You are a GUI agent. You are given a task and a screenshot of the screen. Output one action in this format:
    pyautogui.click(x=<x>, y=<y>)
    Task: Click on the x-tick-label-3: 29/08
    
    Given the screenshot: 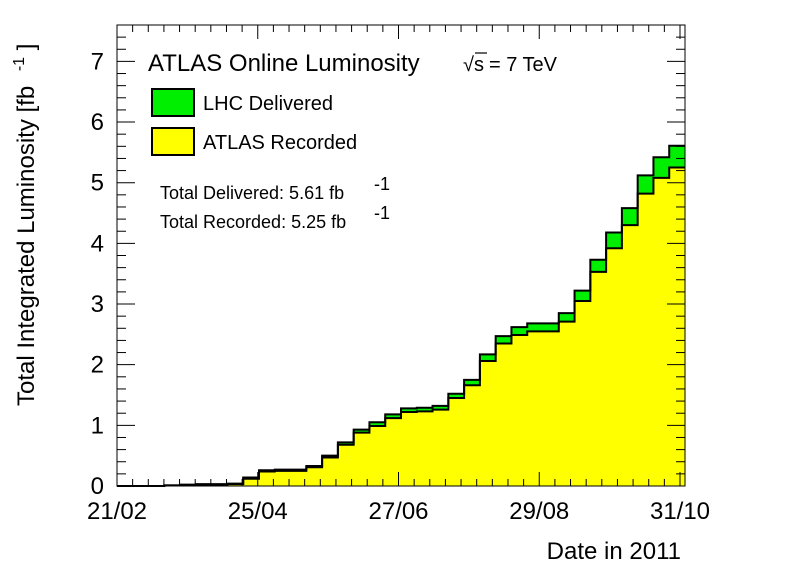 What is the action you would take?
    pyautogui.click(x=539, y=511)
    